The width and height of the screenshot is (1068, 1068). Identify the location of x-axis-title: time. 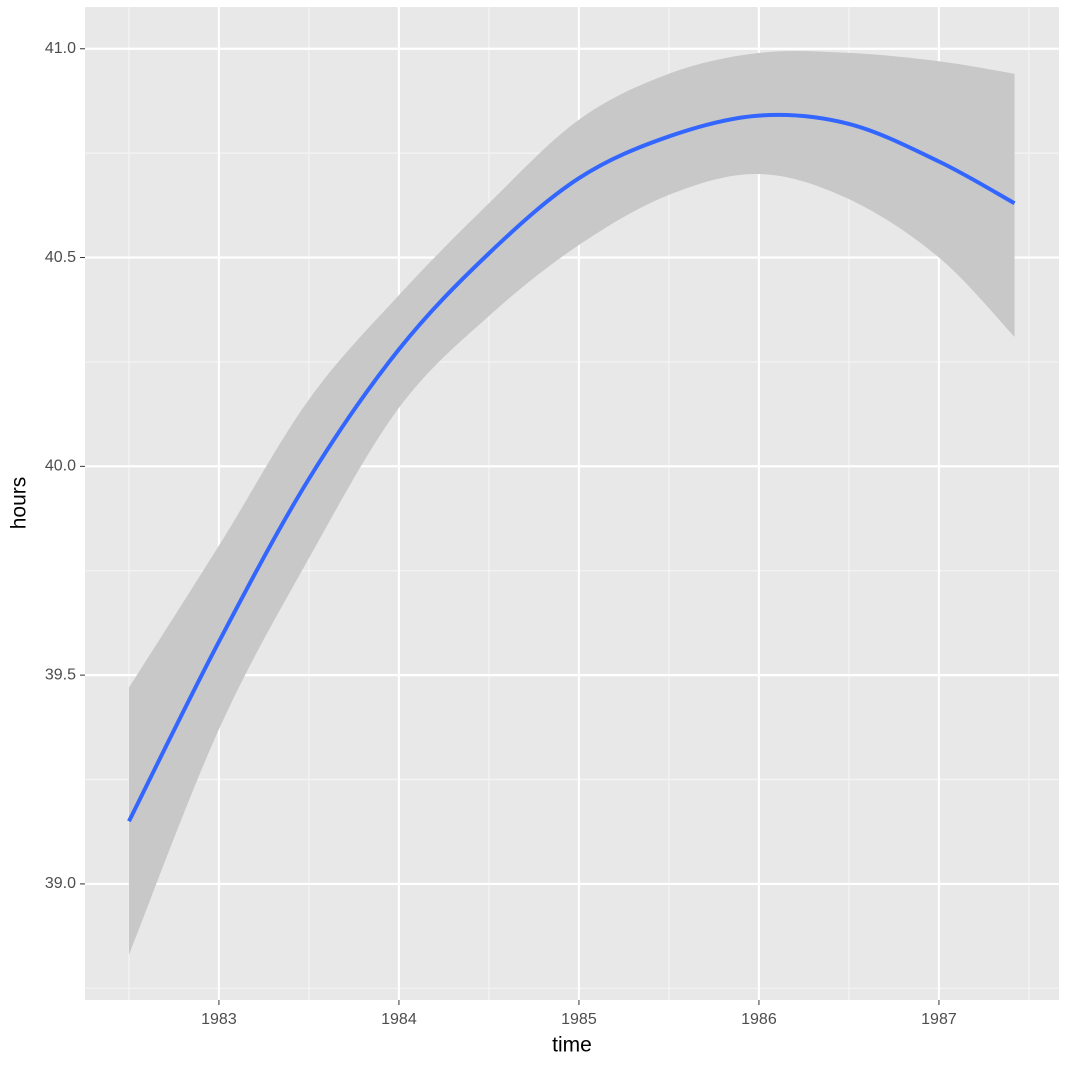
(572, 1045).